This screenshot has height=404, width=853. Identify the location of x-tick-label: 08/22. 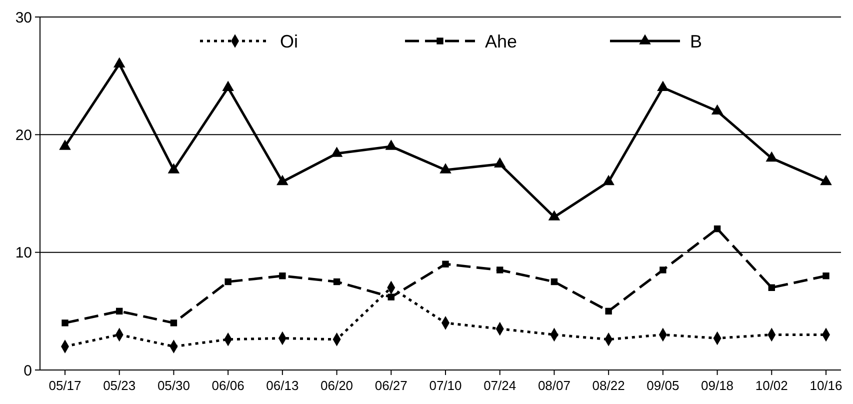
(608, 385).